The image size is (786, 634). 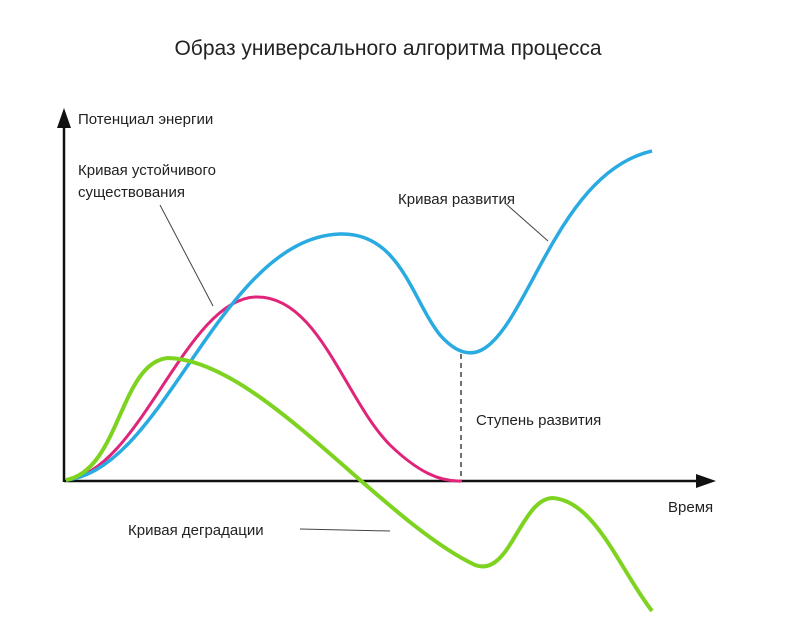 I want to click on degradation-curve-label: Кривая деградации, so click(x=196, y=530).